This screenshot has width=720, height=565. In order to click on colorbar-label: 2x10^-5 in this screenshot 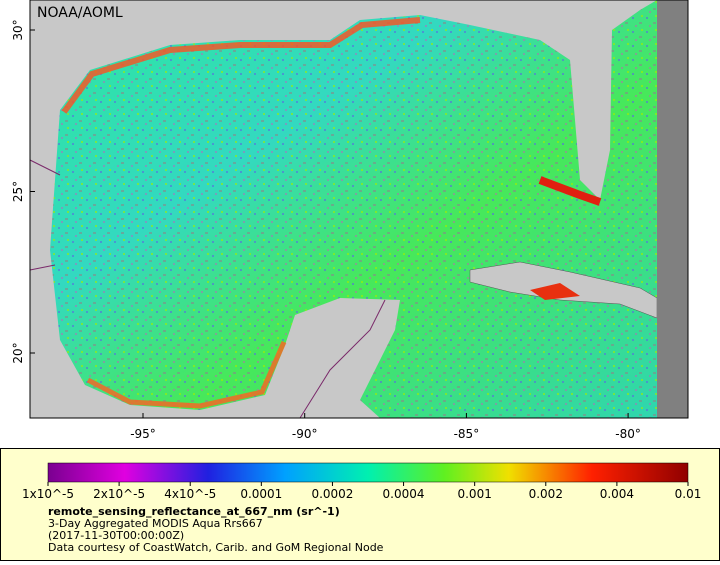, I will do `click(119, 494)`.